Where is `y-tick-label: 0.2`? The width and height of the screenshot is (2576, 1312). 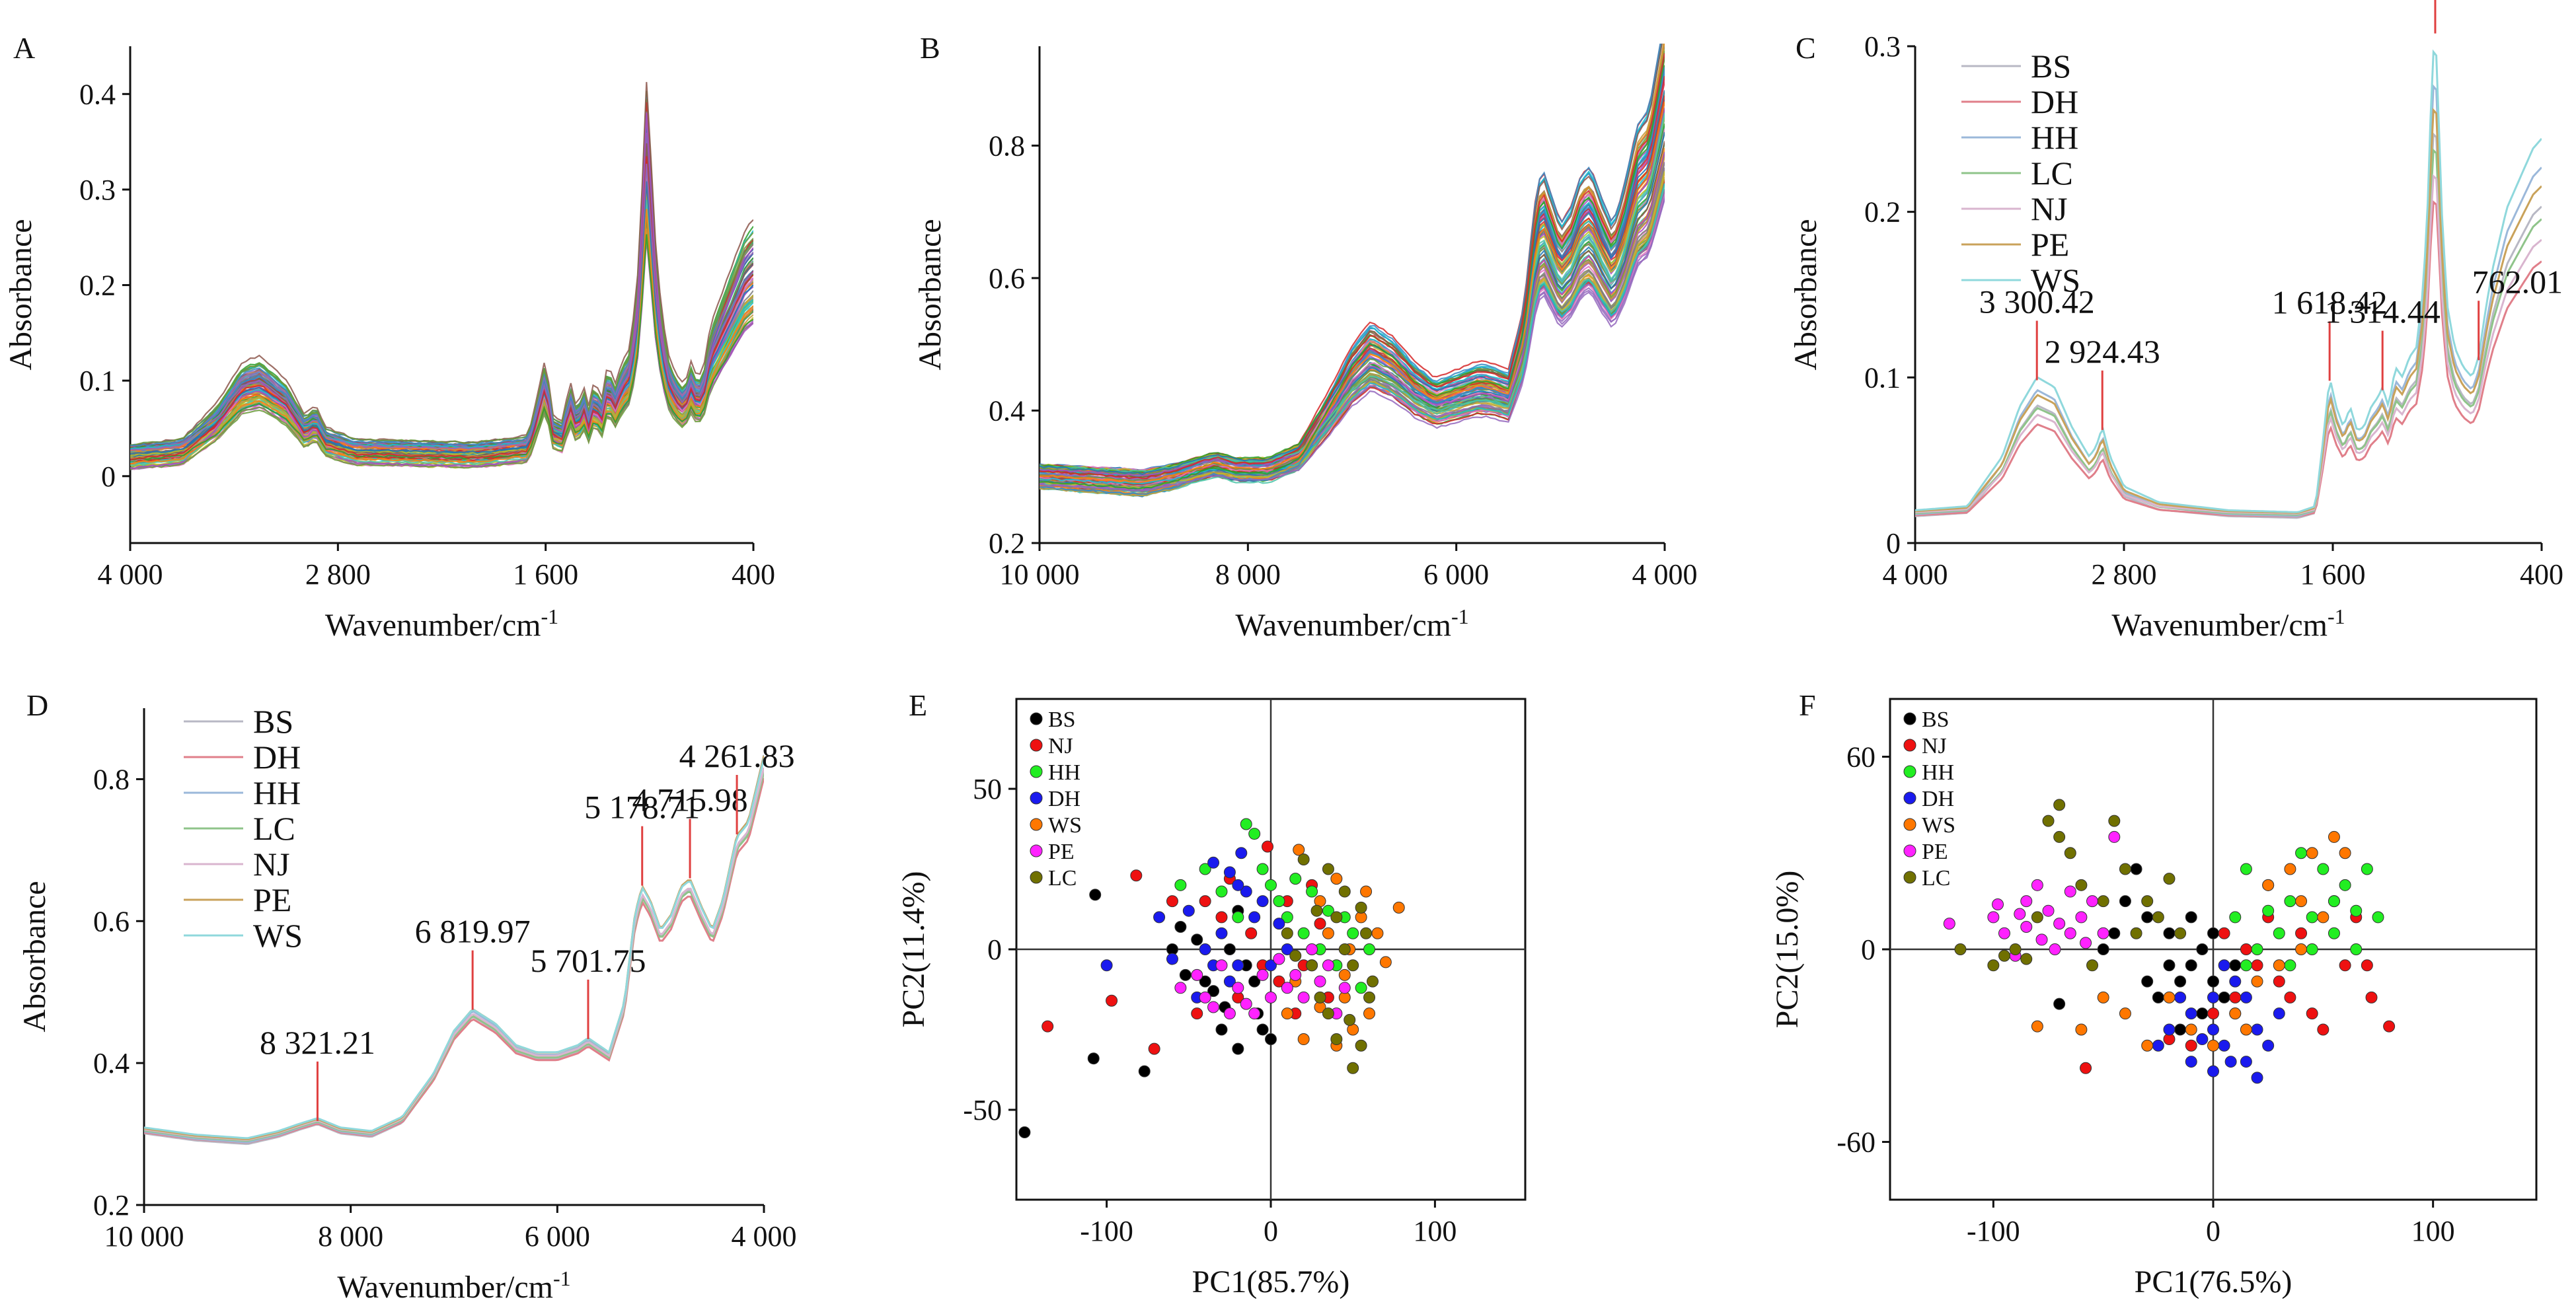
y-tick-label: 0.2 is located at coordinates (97, 286).